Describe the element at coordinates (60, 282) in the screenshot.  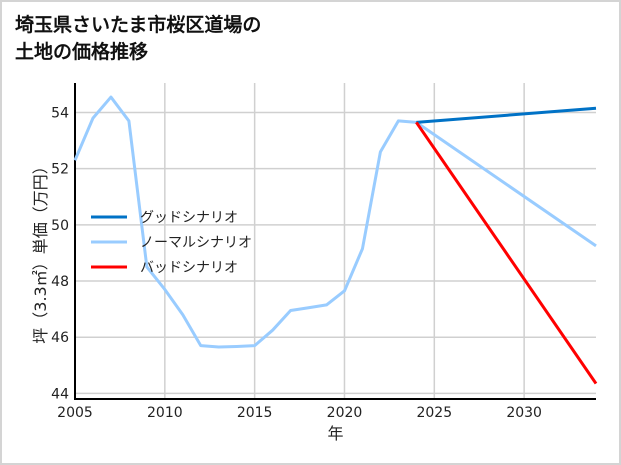
I see `y-tick-label: 48` at that location.